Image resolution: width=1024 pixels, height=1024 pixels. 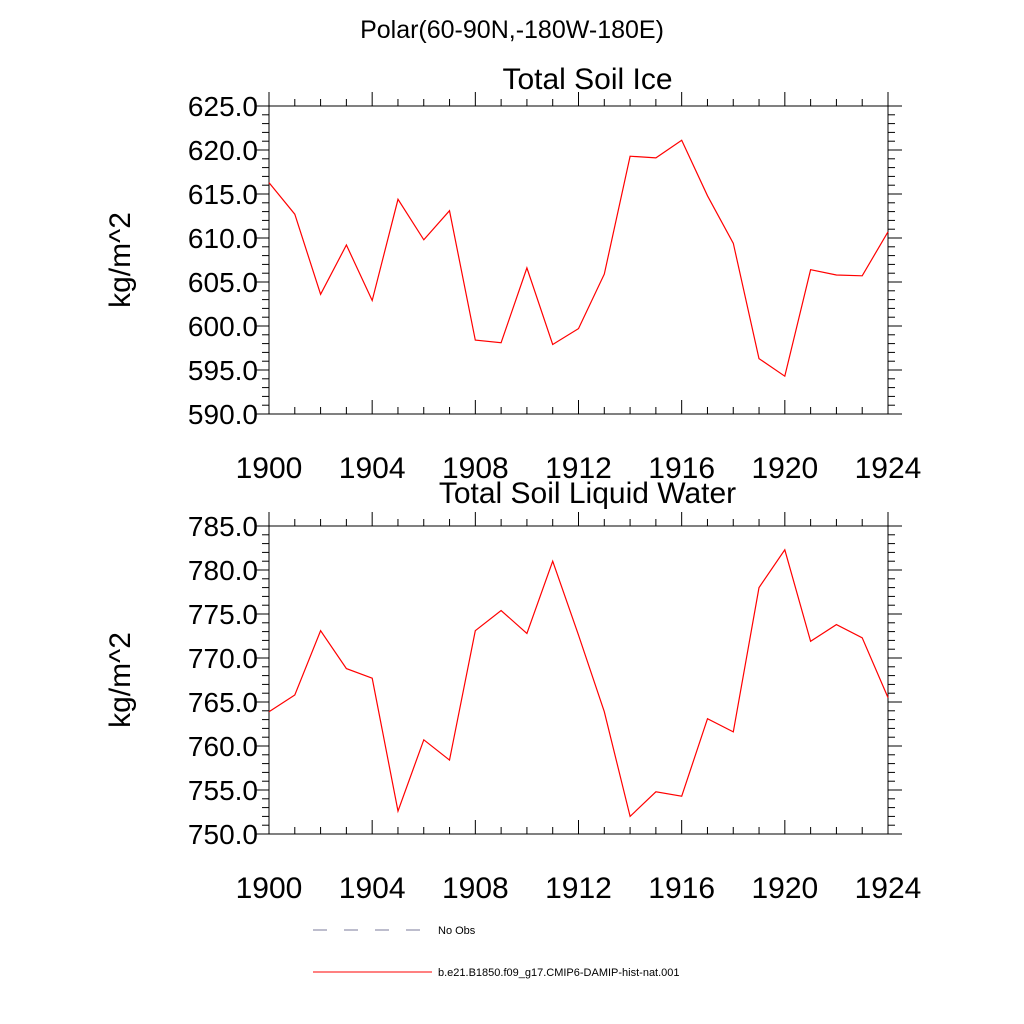 What do you see at coordinates (223, 790) in the screenshot?
I see `panel2-y-tick-label: 755.0` at bounding box center [223, 790].